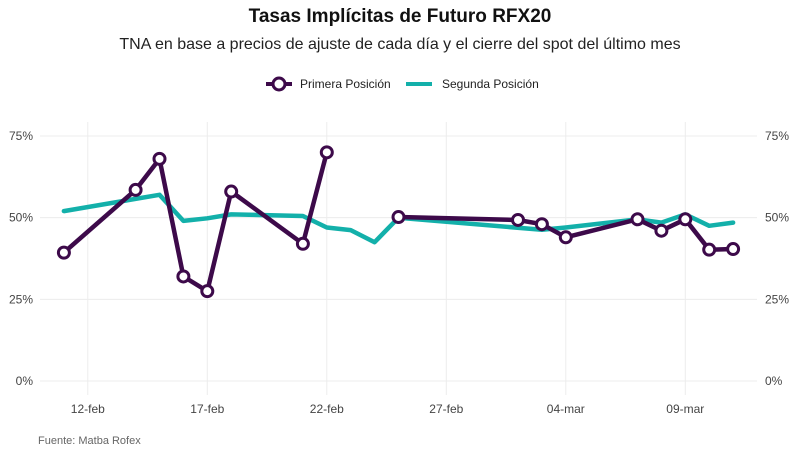  I want to click on x-tick-label: 17-feb, so click(207, 409).